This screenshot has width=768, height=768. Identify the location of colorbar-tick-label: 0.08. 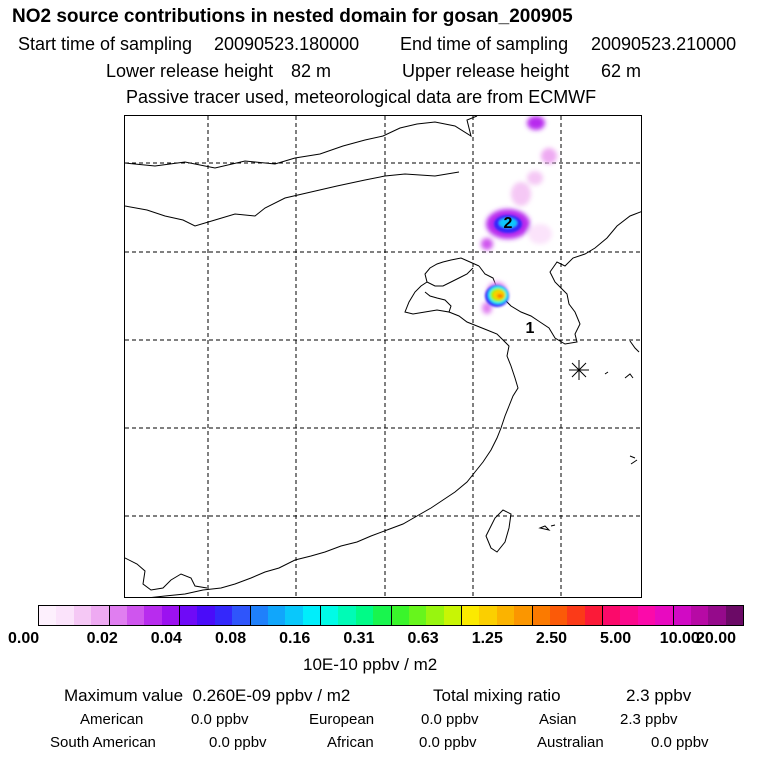
(230, 638).